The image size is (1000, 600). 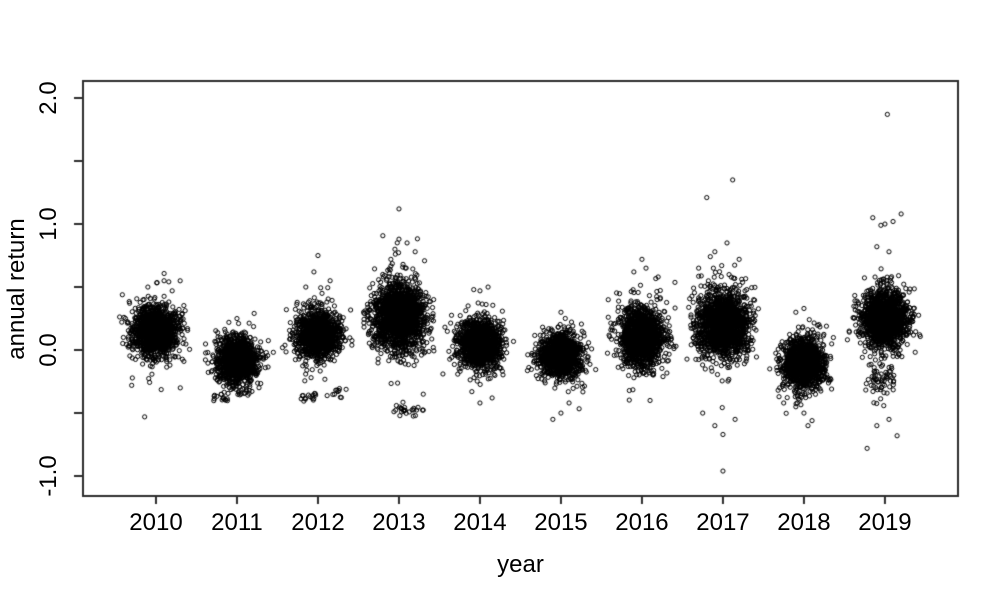 What do you see at coordinates (48, 224) in the screenshot?
I see `y-tick-label: 1.0` at bounding box center [48, 224].